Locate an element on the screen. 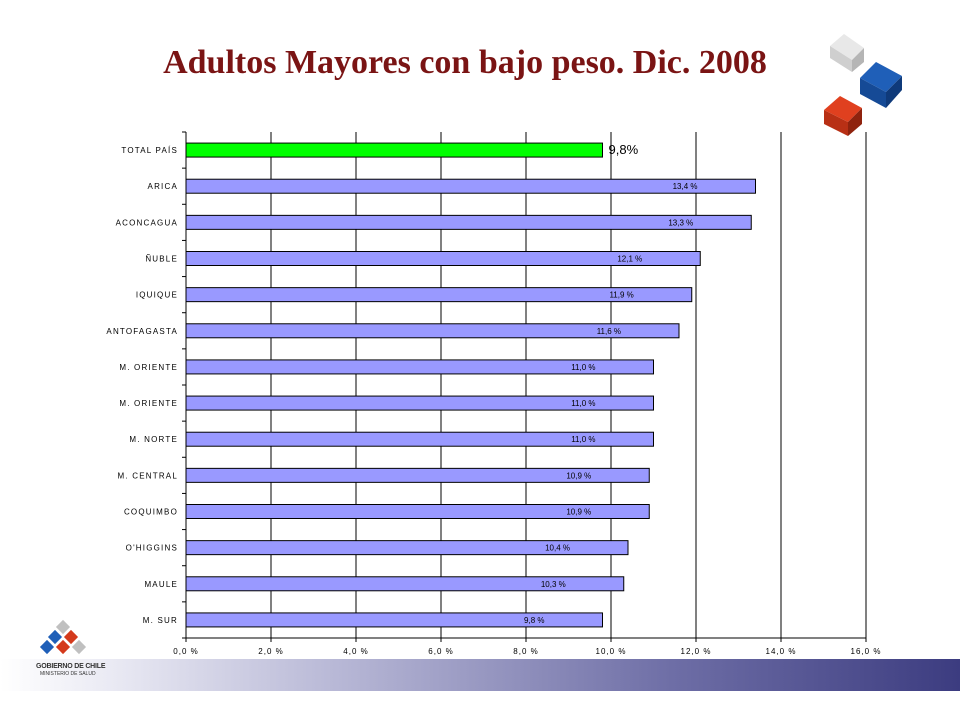  data-label: 11,6 % is located at coordinates (609, 331).